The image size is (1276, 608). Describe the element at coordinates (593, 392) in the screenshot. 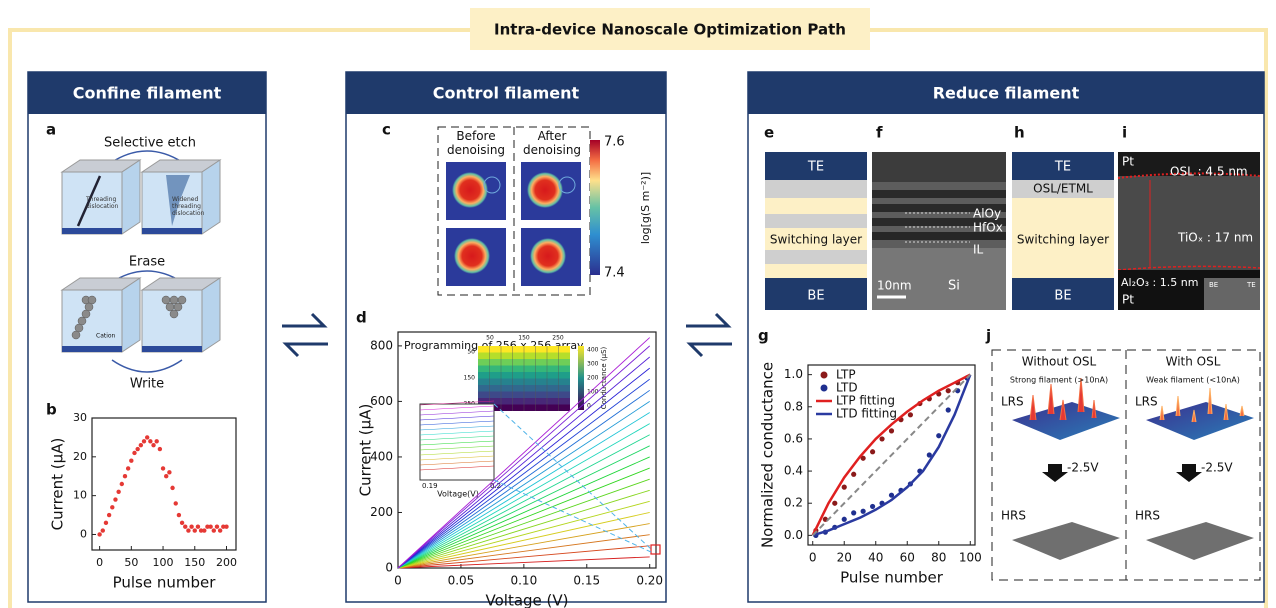

I see `inset-tick-label: 100` at that location.